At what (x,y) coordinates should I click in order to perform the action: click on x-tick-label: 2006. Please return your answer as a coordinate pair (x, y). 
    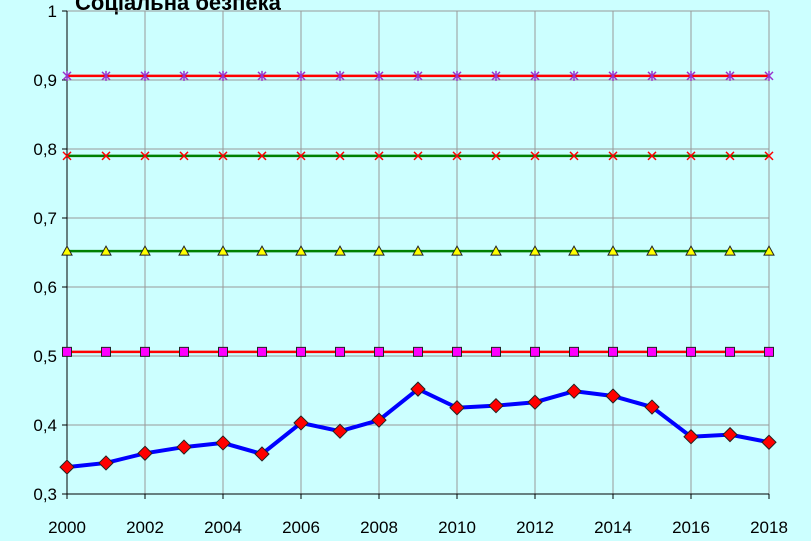
    Looking at the image, I should click on (301, 527).